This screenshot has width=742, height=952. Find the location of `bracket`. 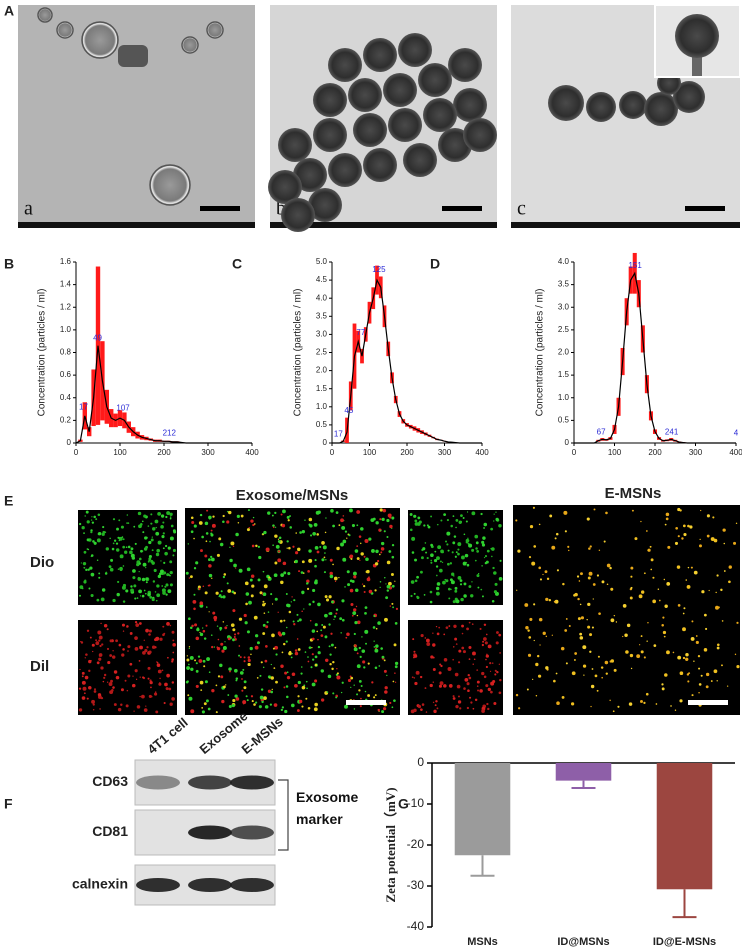

bracket is located at coordinates (283, 815).